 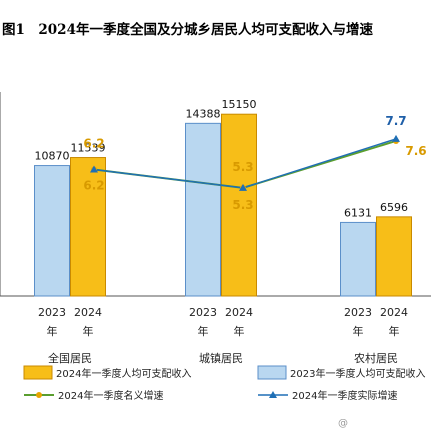 What do you see at coordinates (52, 312) in the screenshot?
I see `year-tick-2023-national: 2023` at bounding box center [52, 312].